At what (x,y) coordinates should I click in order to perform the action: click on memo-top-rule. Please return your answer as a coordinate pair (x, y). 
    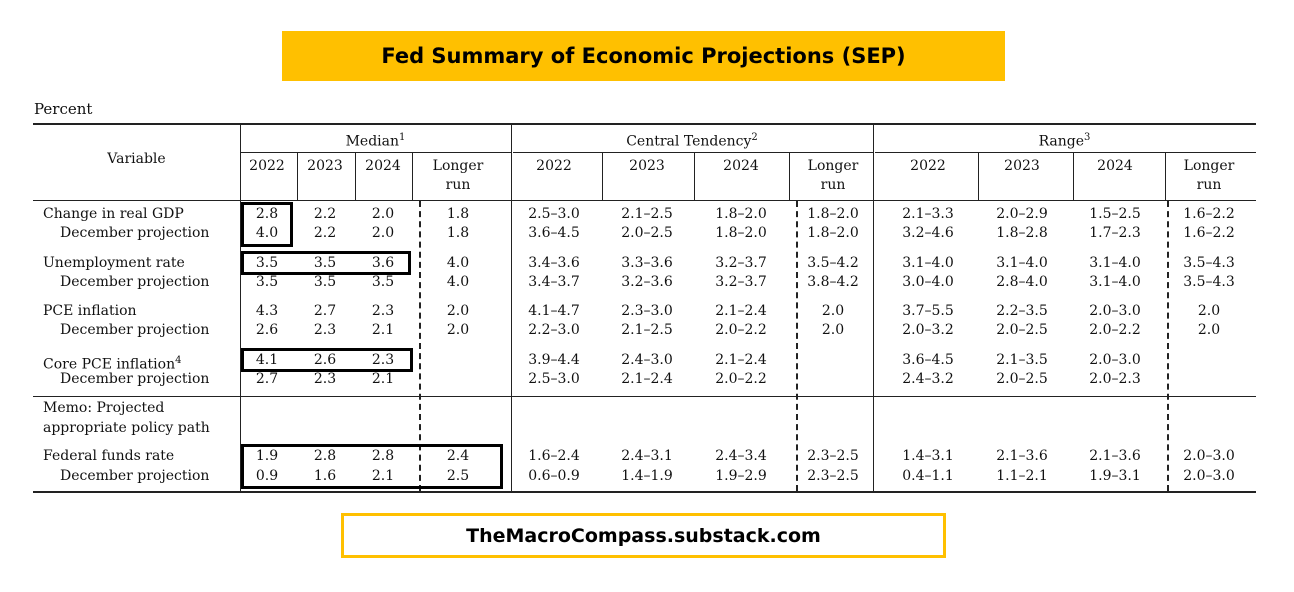
    Looking at the image, I should click on (644, 396).